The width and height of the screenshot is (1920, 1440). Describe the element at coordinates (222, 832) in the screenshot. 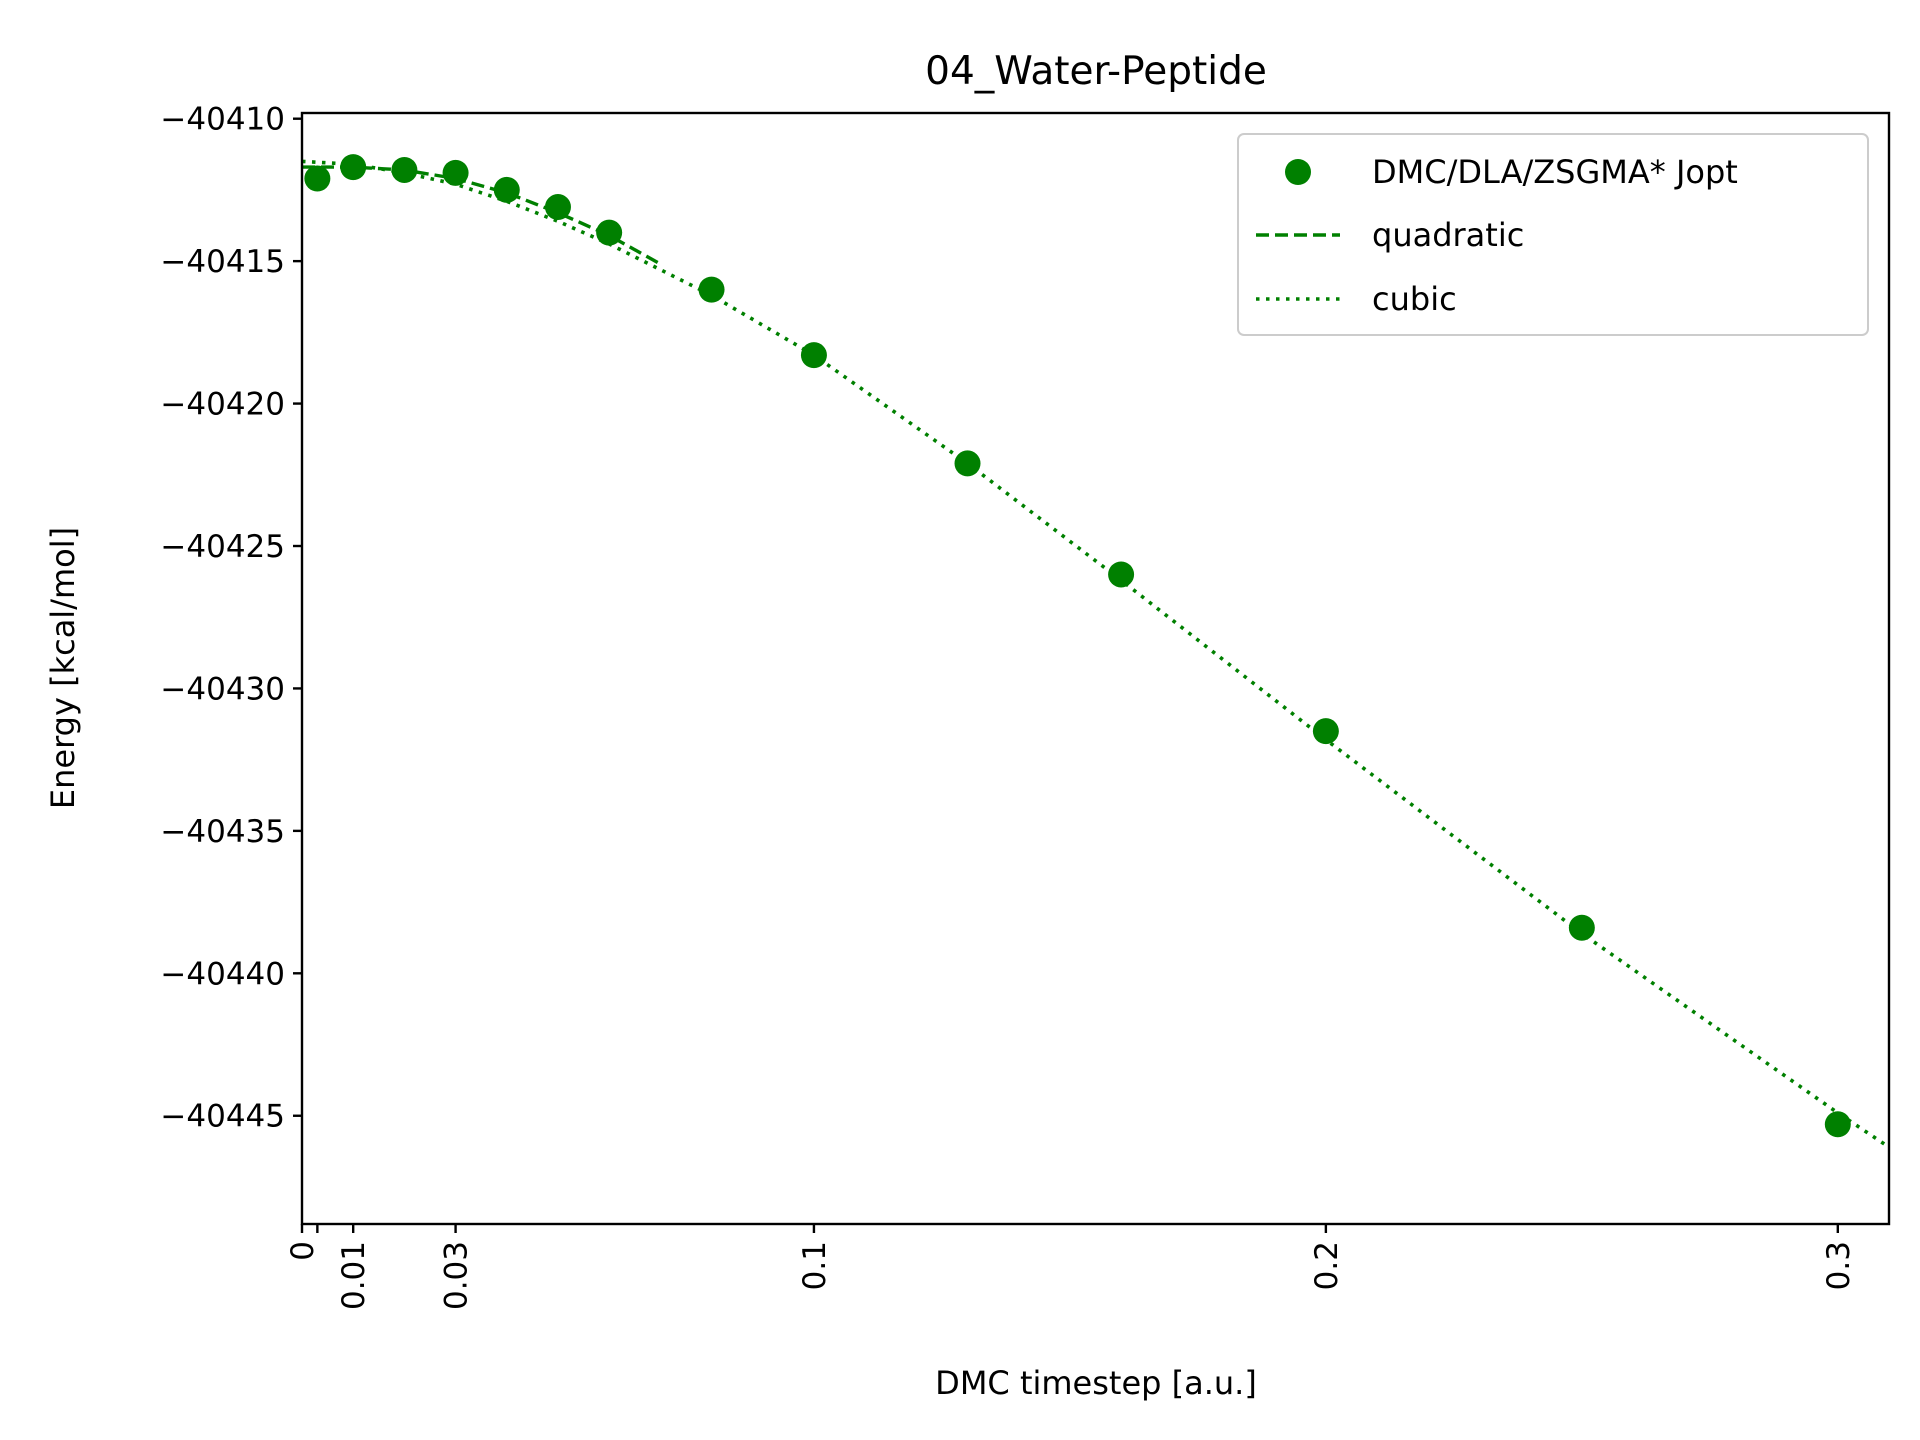

I see `y-tick-label: −40435` at that location.